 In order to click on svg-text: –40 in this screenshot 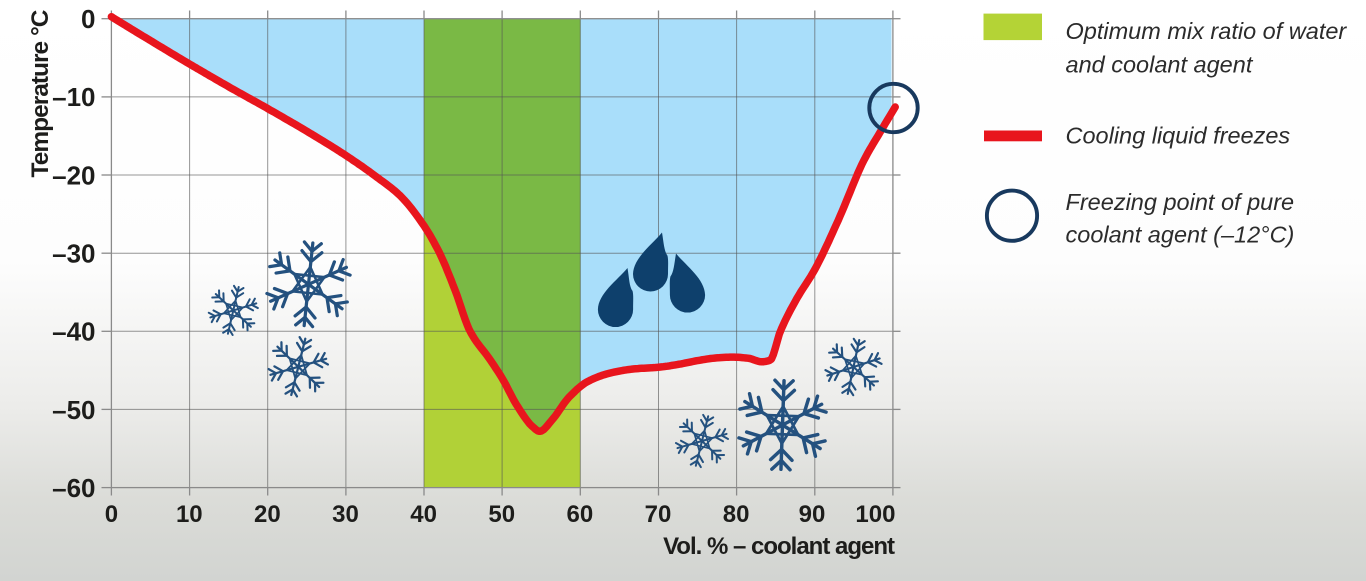, I will do `click(73, 332)`.